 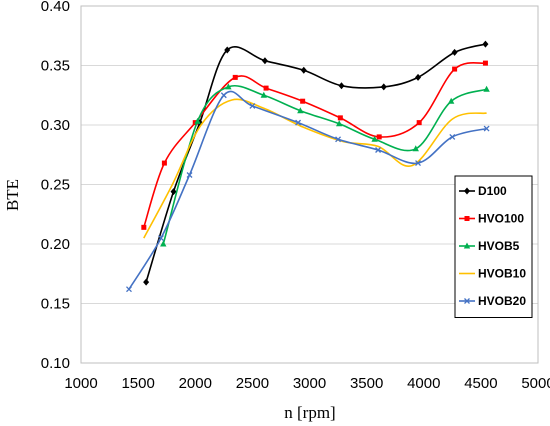 I want to click on x-axis-title: n [rpm], so click(x=309, y=412).